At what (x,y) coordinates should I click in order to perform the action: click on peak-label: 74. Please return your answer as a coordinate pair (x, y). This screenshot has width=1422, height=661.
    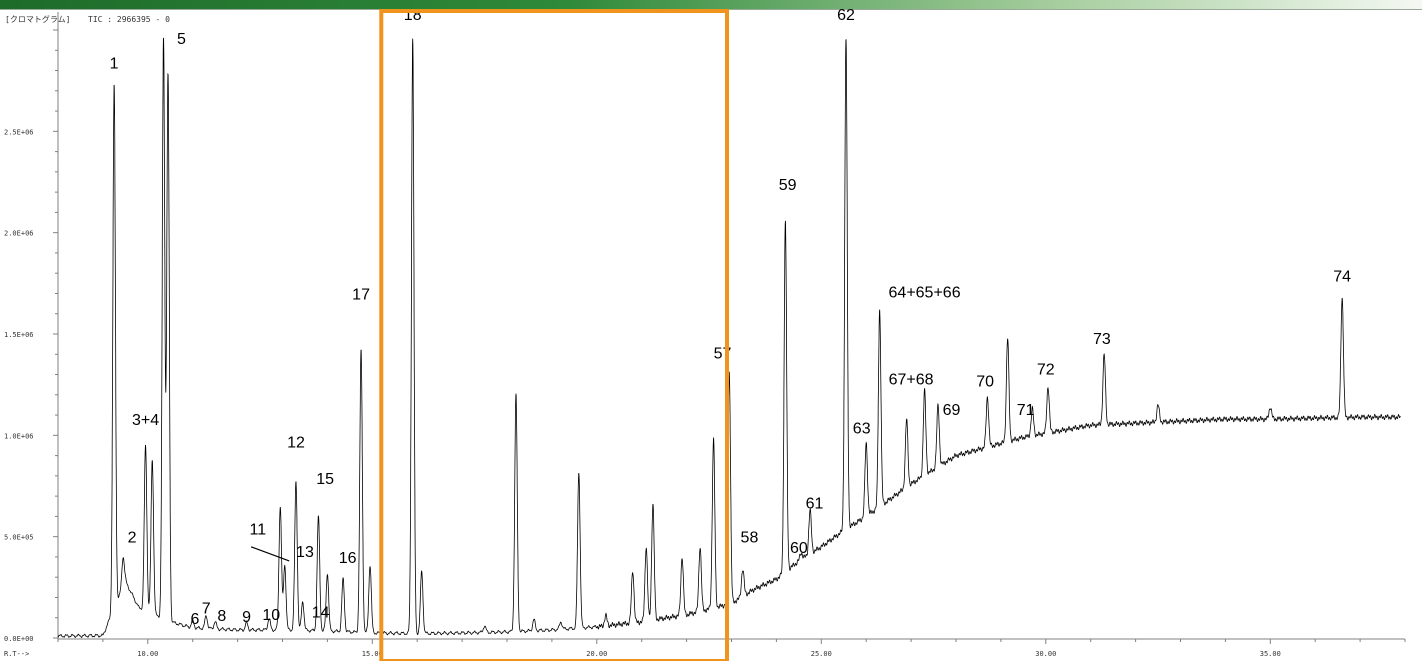
    Looking at the image, I should click on (1342, 276).